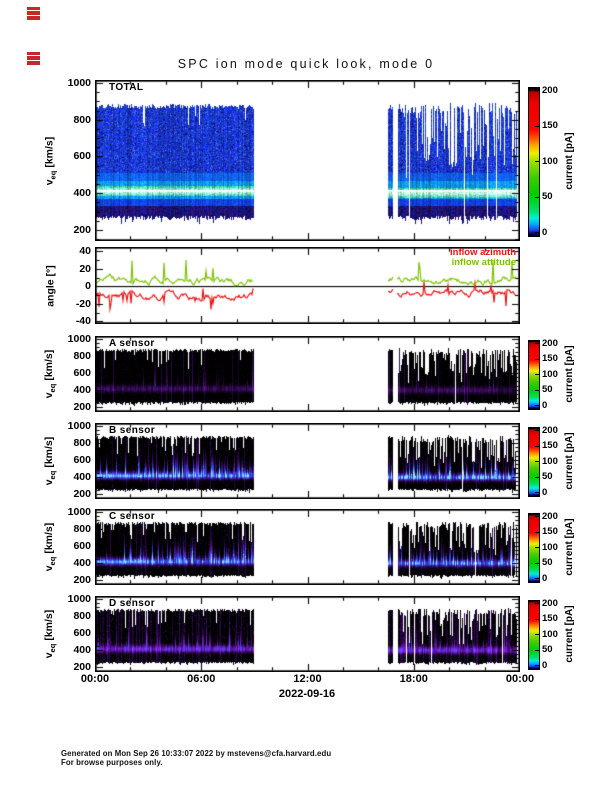 This screenshot has width=612, height=792. I want to click on panel-label-sensor-d: D sensor, so click(132, 603).